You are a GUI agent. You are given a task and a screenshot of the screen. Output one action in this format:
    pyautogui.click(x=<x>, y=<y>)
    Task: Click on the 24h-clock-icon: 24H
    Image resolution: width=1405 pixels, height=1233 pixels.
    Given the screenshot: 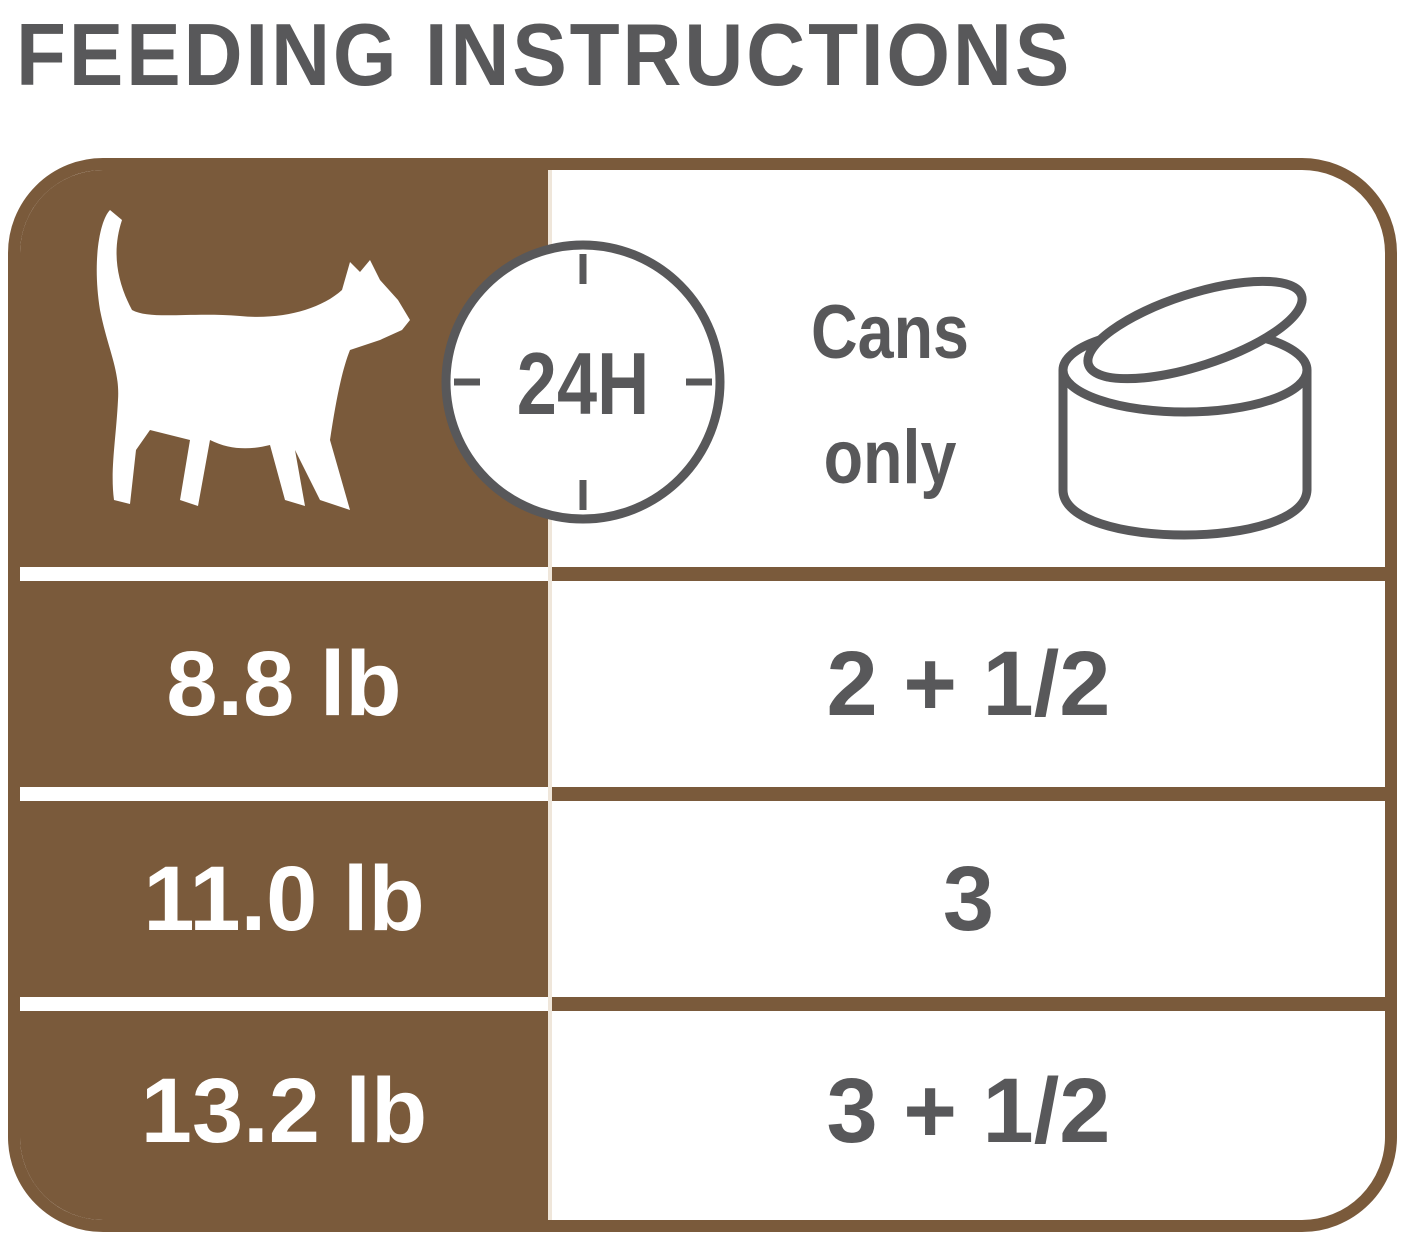 What is the action you would take?
    pyautogui.click(x=583, y=382)
    